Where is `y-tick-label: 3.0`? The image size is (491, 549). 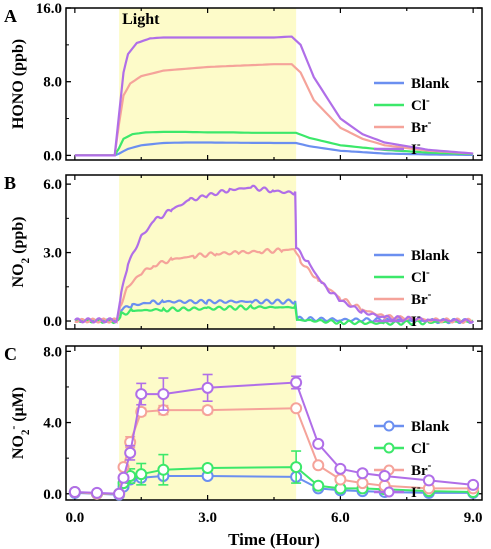 y-tick-label: 3.0 is located at coordinates (52, 254).